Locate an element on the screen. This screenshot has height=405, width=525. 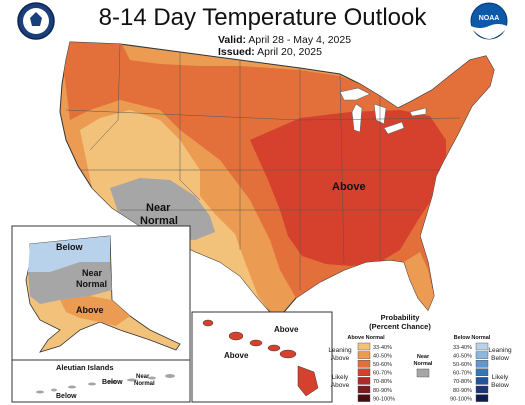
alaska-near-label-line2: Normal is located at coordinates (91, 284).